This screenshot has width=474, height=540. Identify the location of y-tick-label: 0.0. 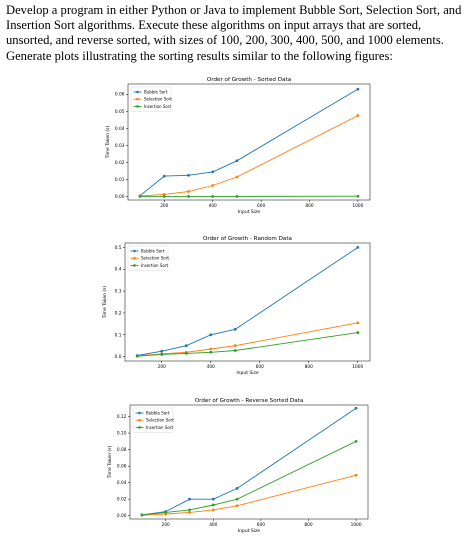
(118, 357).